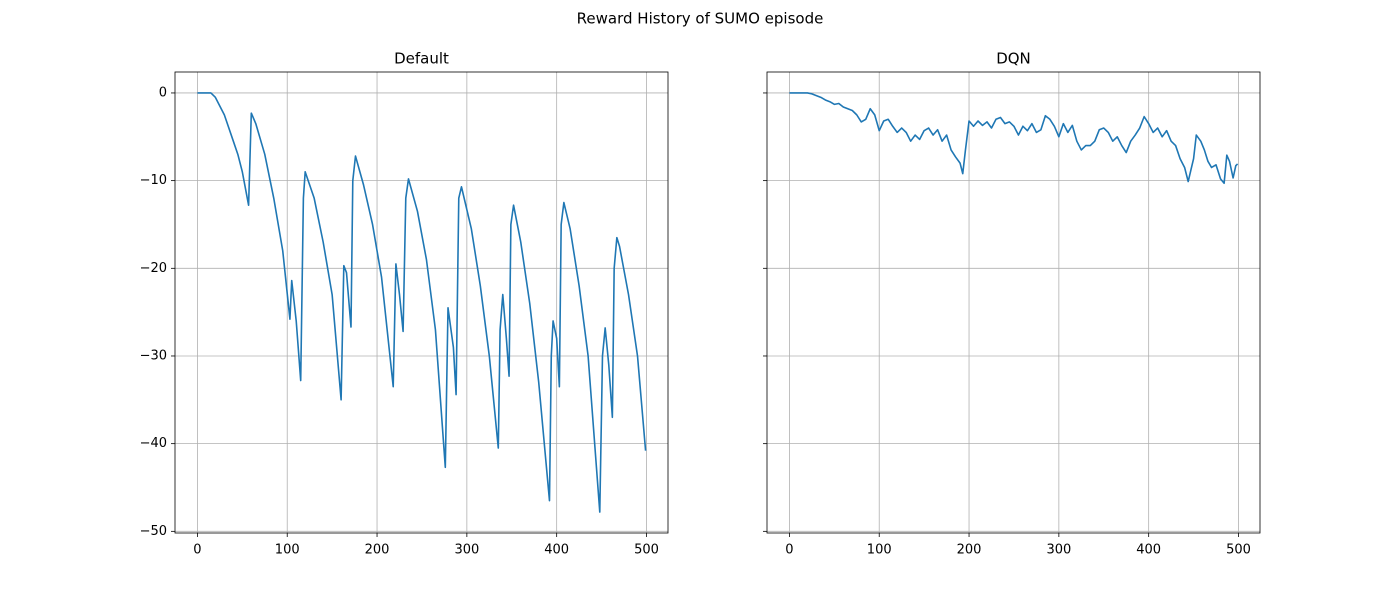  I want to click on axes-title: DQN, so click(1013, 59).